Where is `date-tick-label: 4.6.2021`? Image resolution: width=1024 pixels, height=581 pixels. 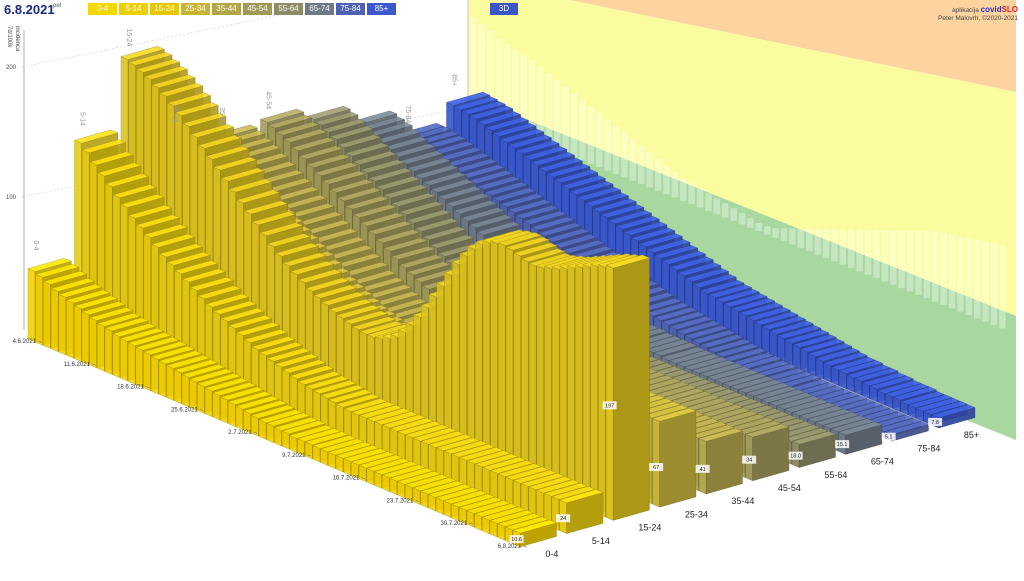
date-tick-label: 4.6.2021 is located at coordinates (25, 342).